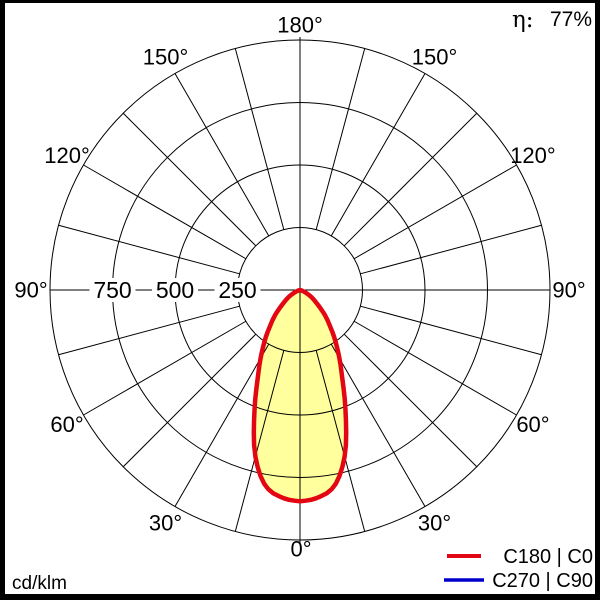 The image size is (600, 600). I want to click on radial-label-750: 750, so click(112, 290).